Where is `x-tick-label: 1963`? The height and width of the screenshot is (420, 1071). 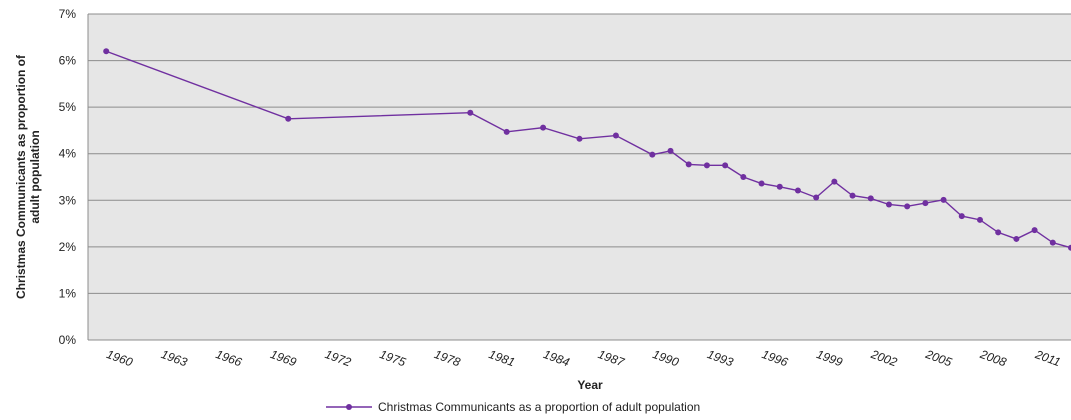
x-tick-label: 1963 is located at coordinates (174, 358).